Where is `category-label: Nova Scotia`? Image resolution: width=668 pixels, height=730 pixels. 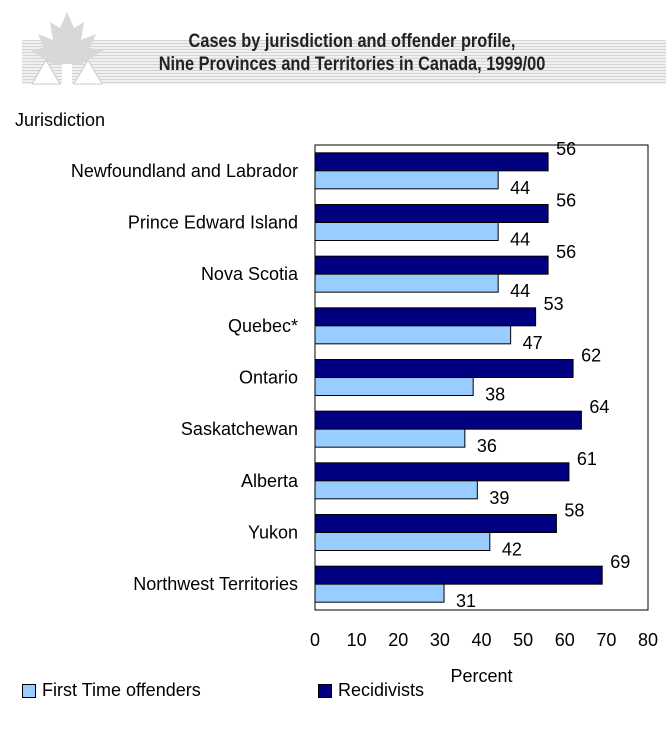 category-label: Nova Scotia is located at coordinates (250, 274).